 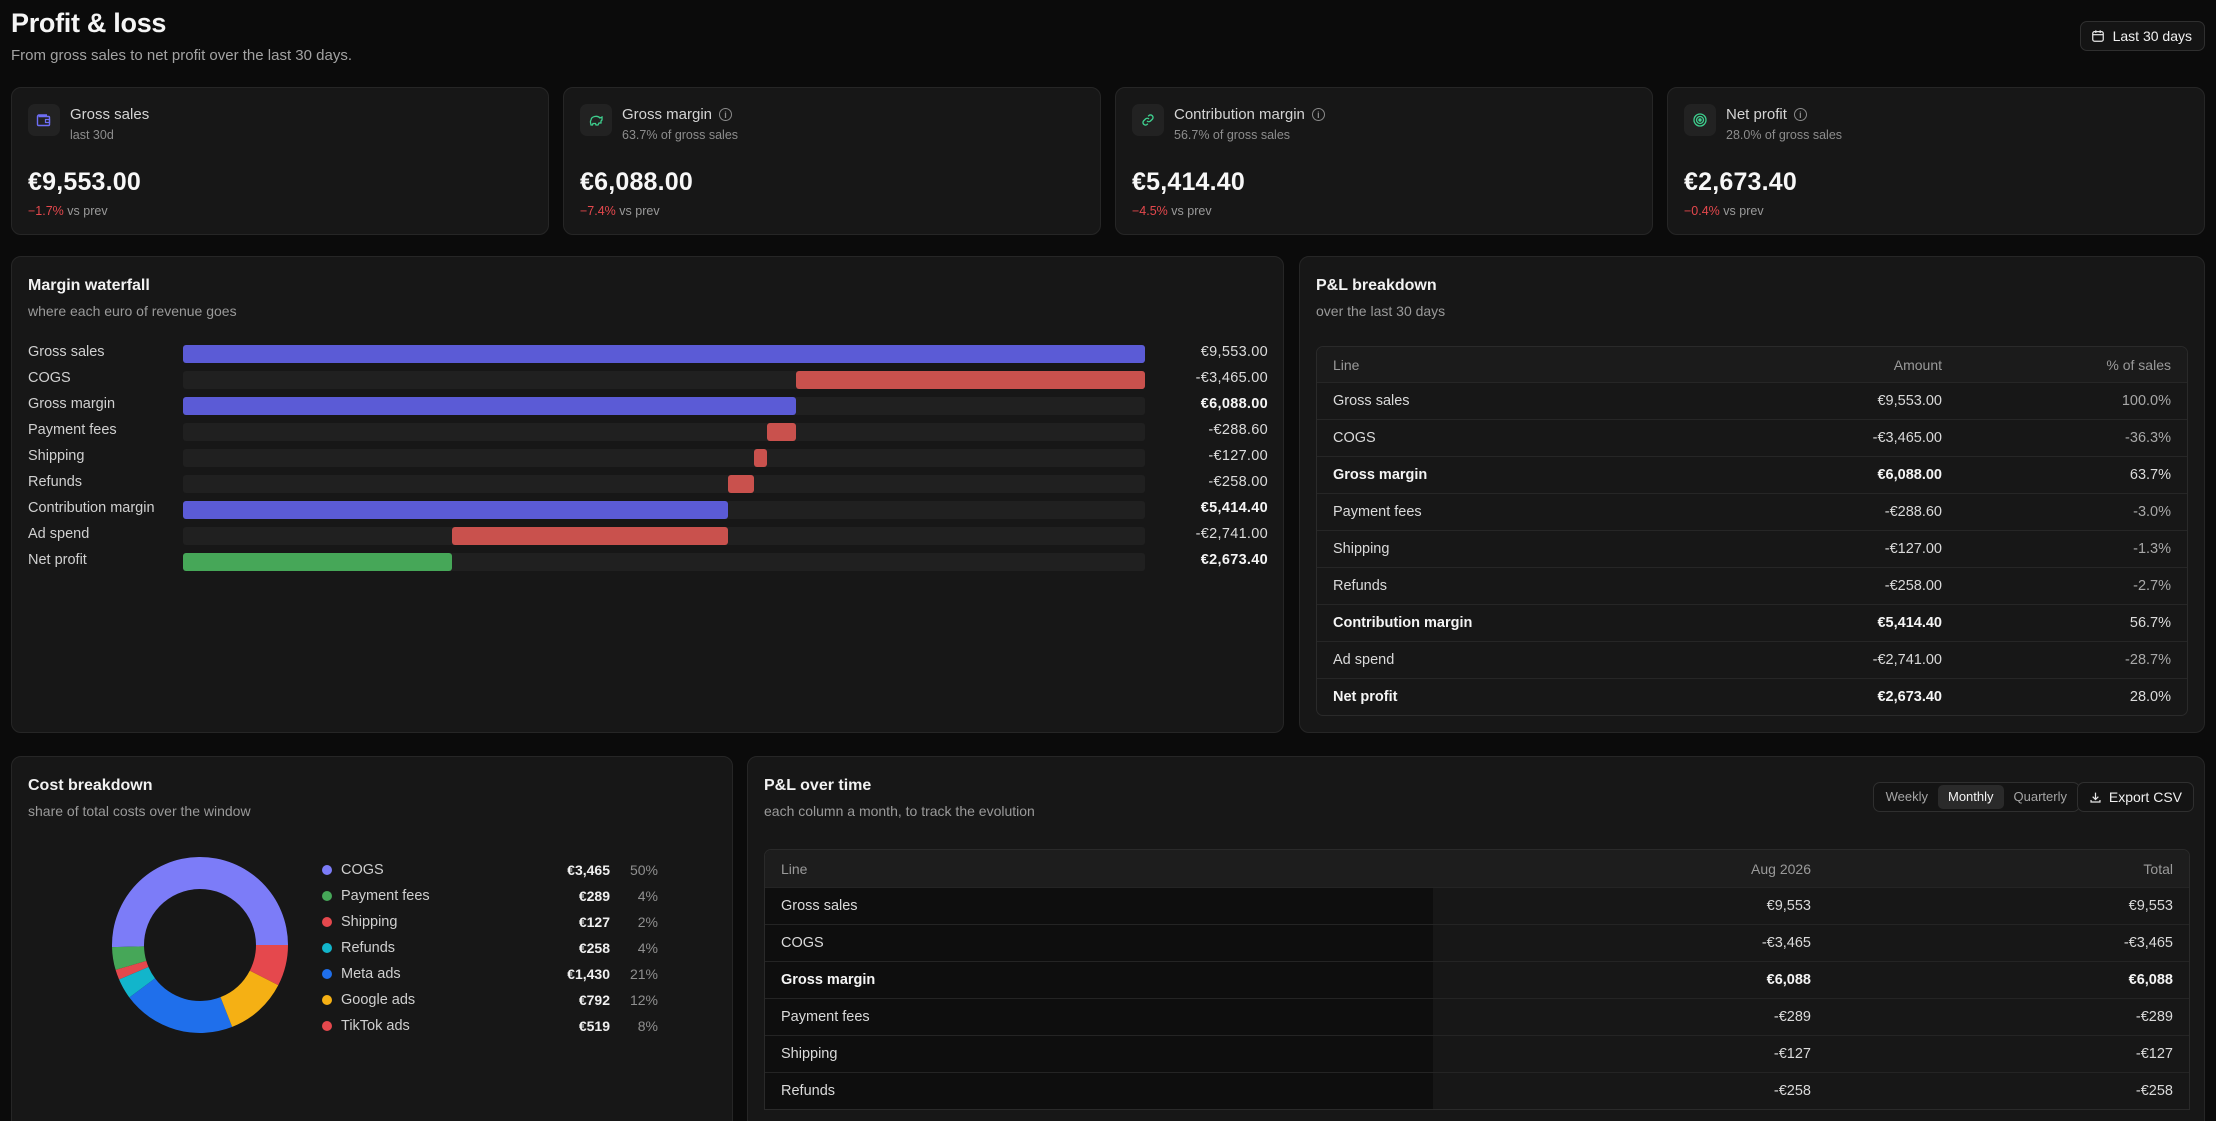 I want to click on legend-name: Meta ads, so click(x=371, y=974).